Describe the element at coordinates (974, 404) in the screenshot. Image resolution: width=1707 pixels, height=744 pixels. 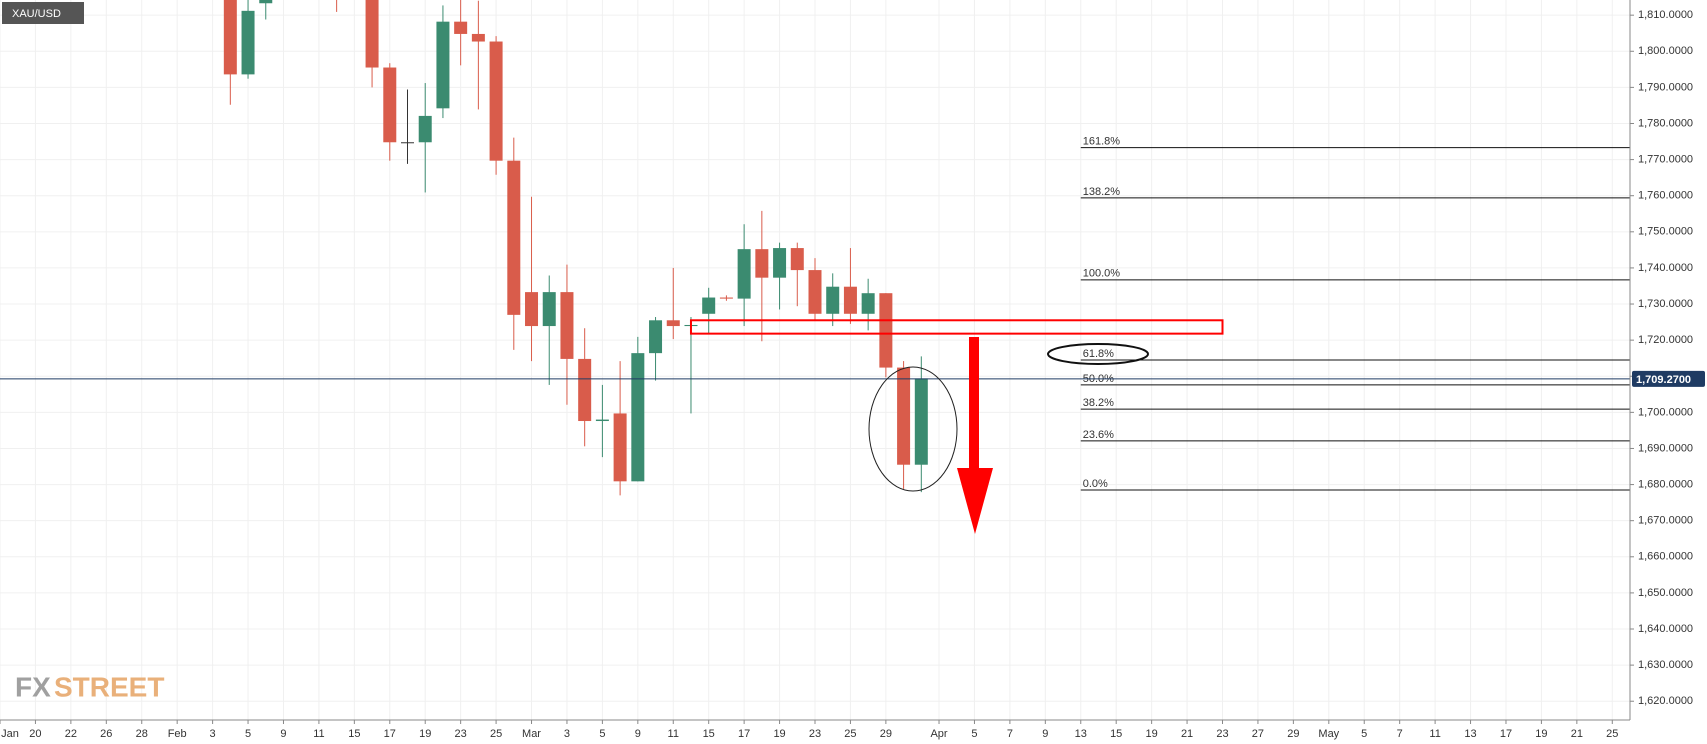
I see `arrow-shaft` at that location.